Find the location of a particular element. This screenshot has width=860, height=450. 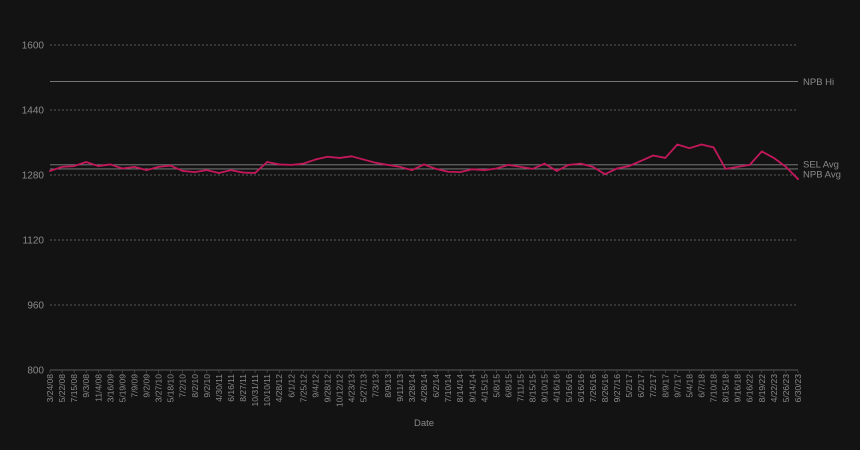

x-tick-label: 7/15/08 is located at coordinates (74, 388).